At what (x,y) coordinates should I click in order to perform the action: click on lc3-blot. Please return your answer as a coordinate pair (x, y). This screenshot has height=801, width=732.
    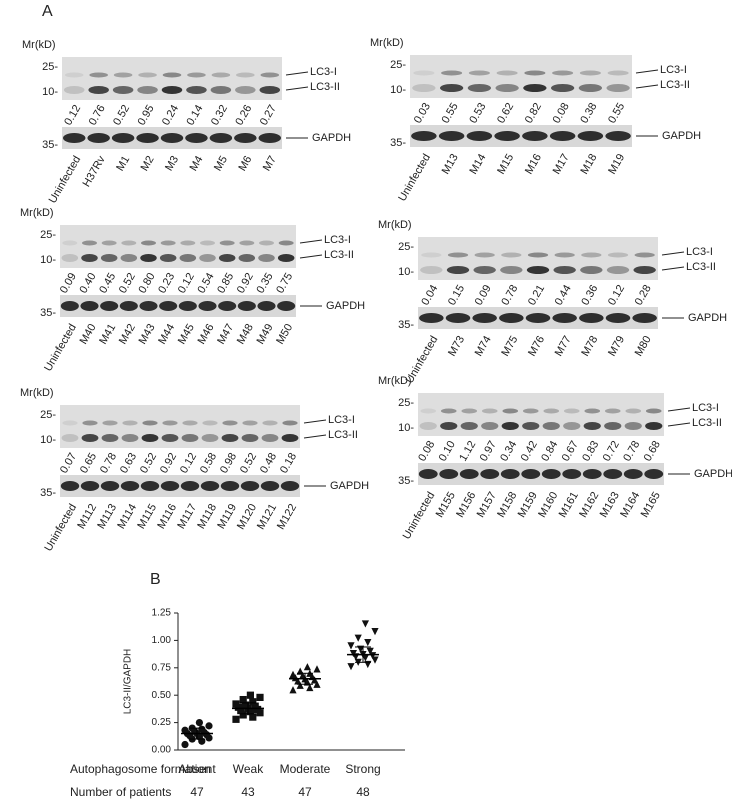
    Looking at the image, I should click on (541, 414).